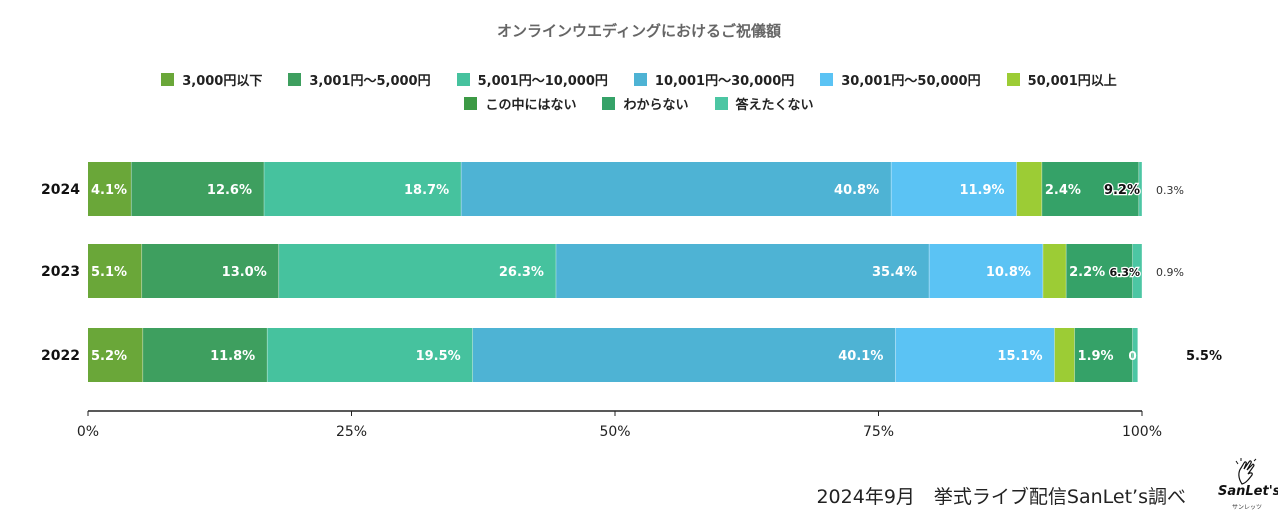  What do you see at coordinates (774, 105) in the screenshot?
I see `legend-label: 答えたくない` at bounding box center [774, 105].